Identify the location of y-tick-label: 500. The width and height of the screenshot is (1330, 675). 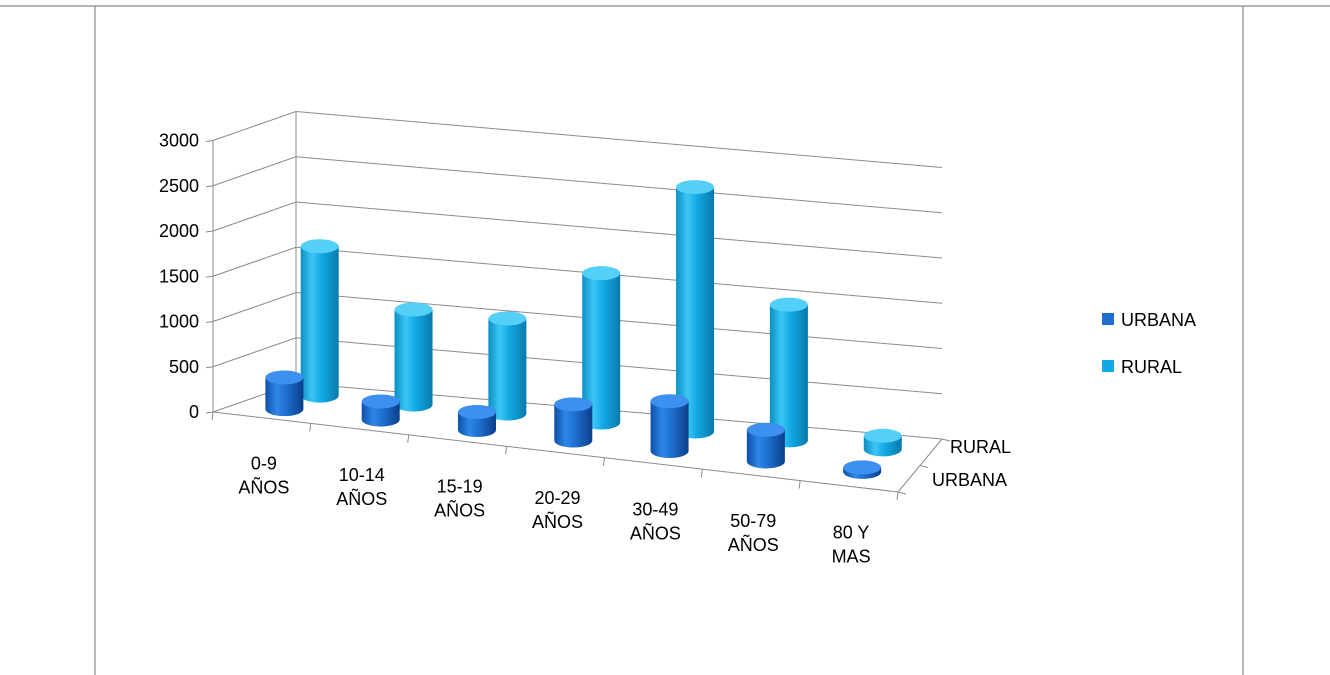
(184, 367).